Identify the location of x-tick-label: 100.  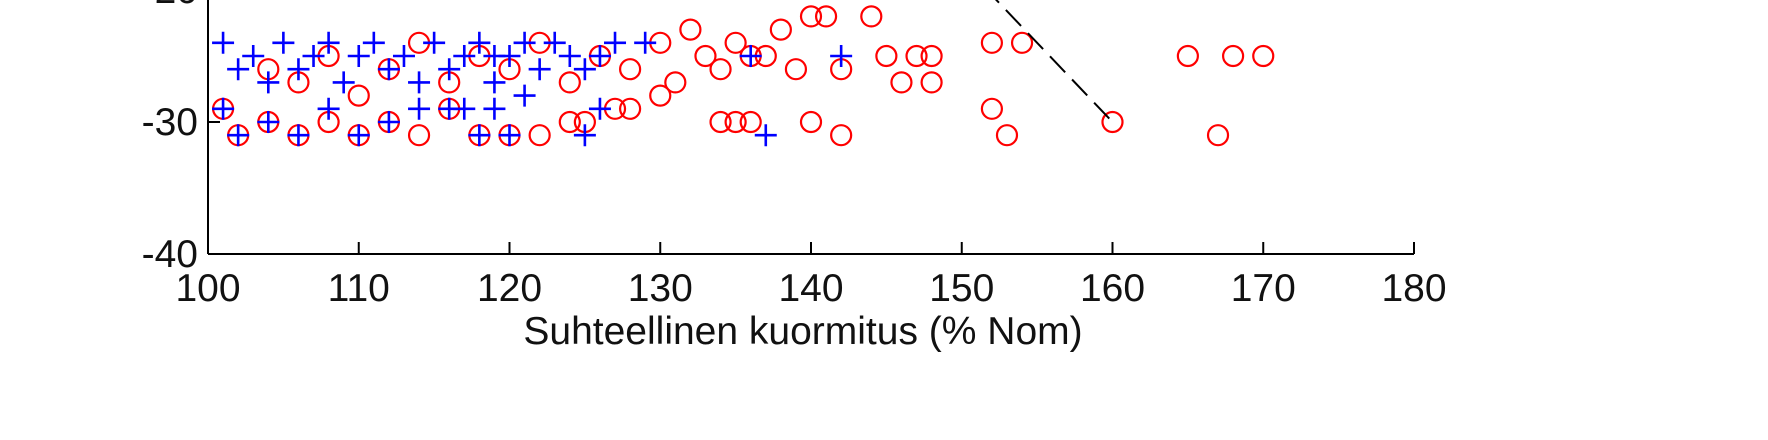
(207, 288).